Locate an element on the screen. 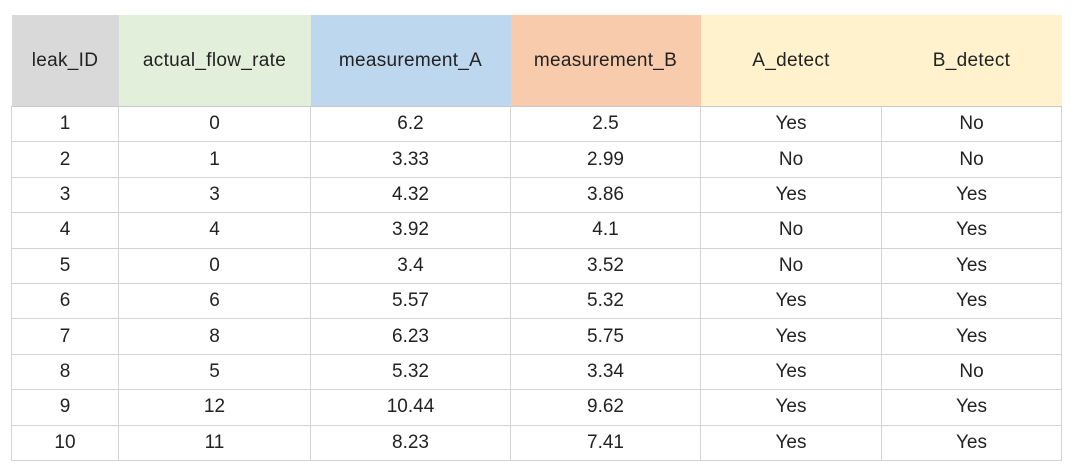 Image resolution: width=1075 pixels, height=474 pixels. cell-leak-id: 10 is located at coordinates (65, 442).